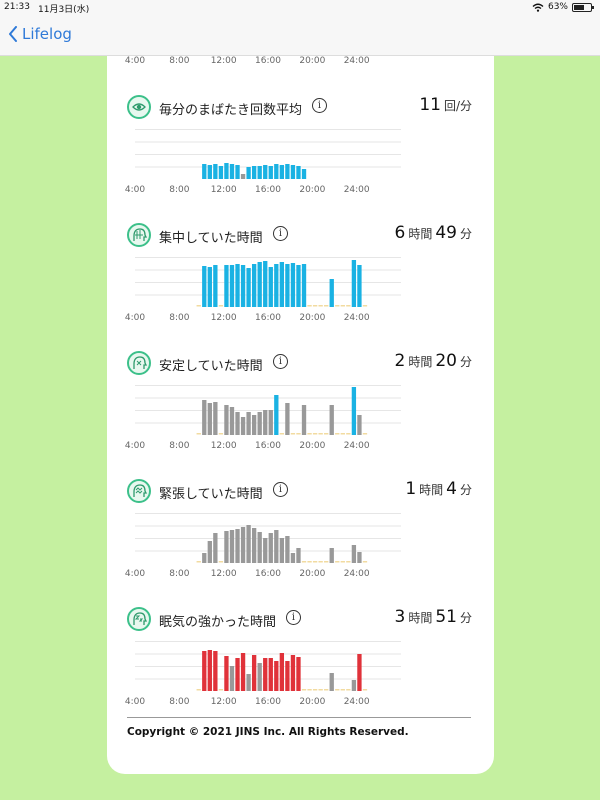 The height and width of the screenshot is (800, 600). What do you see at coordinates (420, 234) in the screenshot?
I see `metric-unit: 時間` at bounding box center [420, 234].